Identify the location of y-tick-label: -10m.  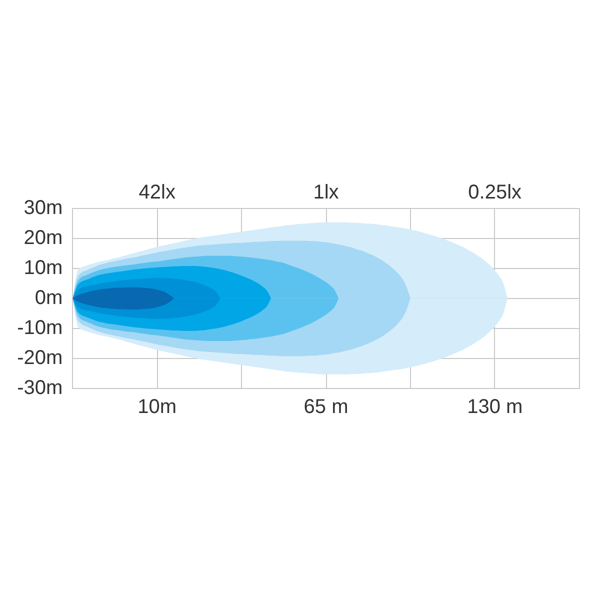
(40, 327).